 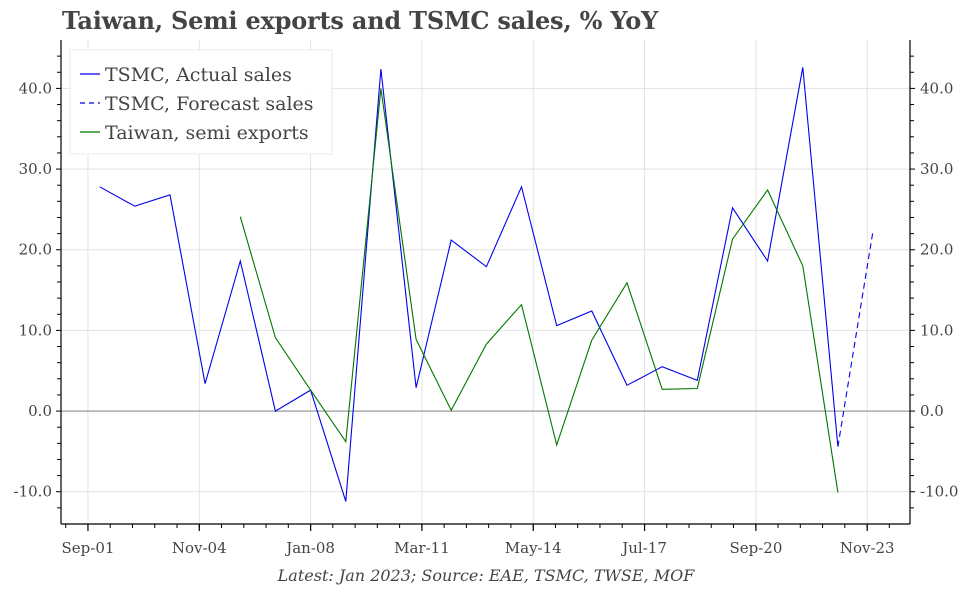 What do you see at coordinates (35, 169) in the screenshot?
I see `y-tick-label-left: 30.0` at bounding box center [35, 169].